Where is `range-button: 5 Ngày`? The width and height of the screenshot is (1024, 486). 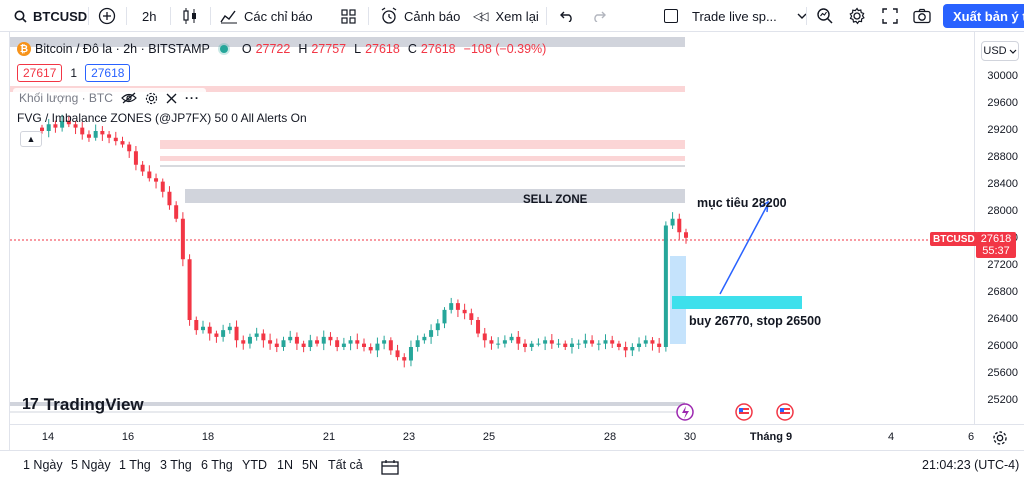
range-button: 5 Ngày is located at coordinates (91, 465).